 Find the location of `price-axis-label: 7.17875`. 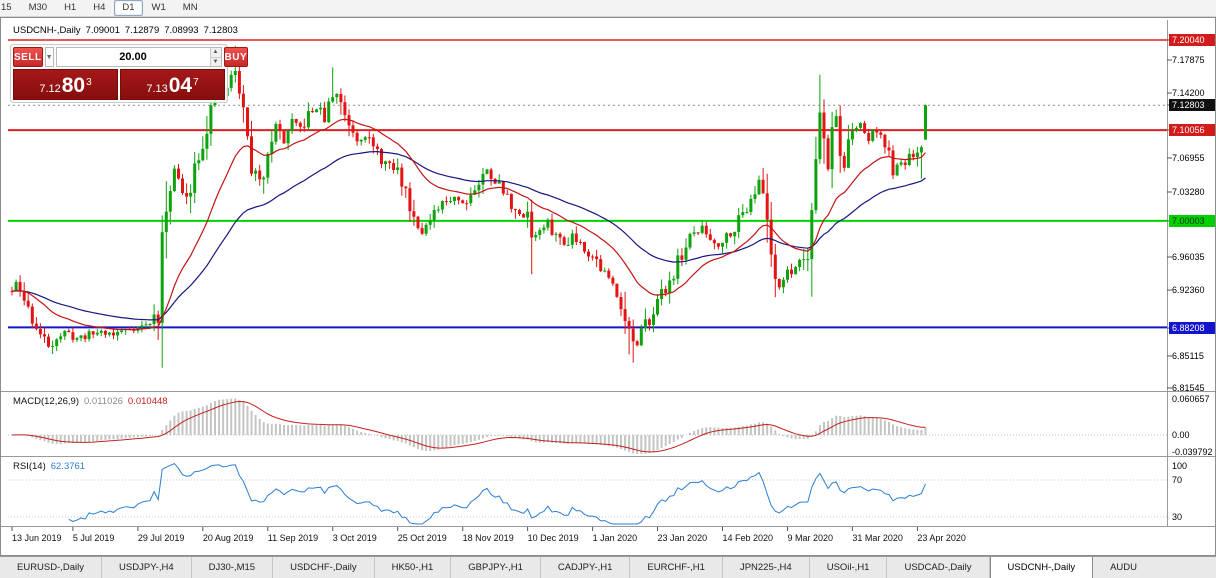

price-axis-label: 7.17875 is located at coordinates (1188, 60).